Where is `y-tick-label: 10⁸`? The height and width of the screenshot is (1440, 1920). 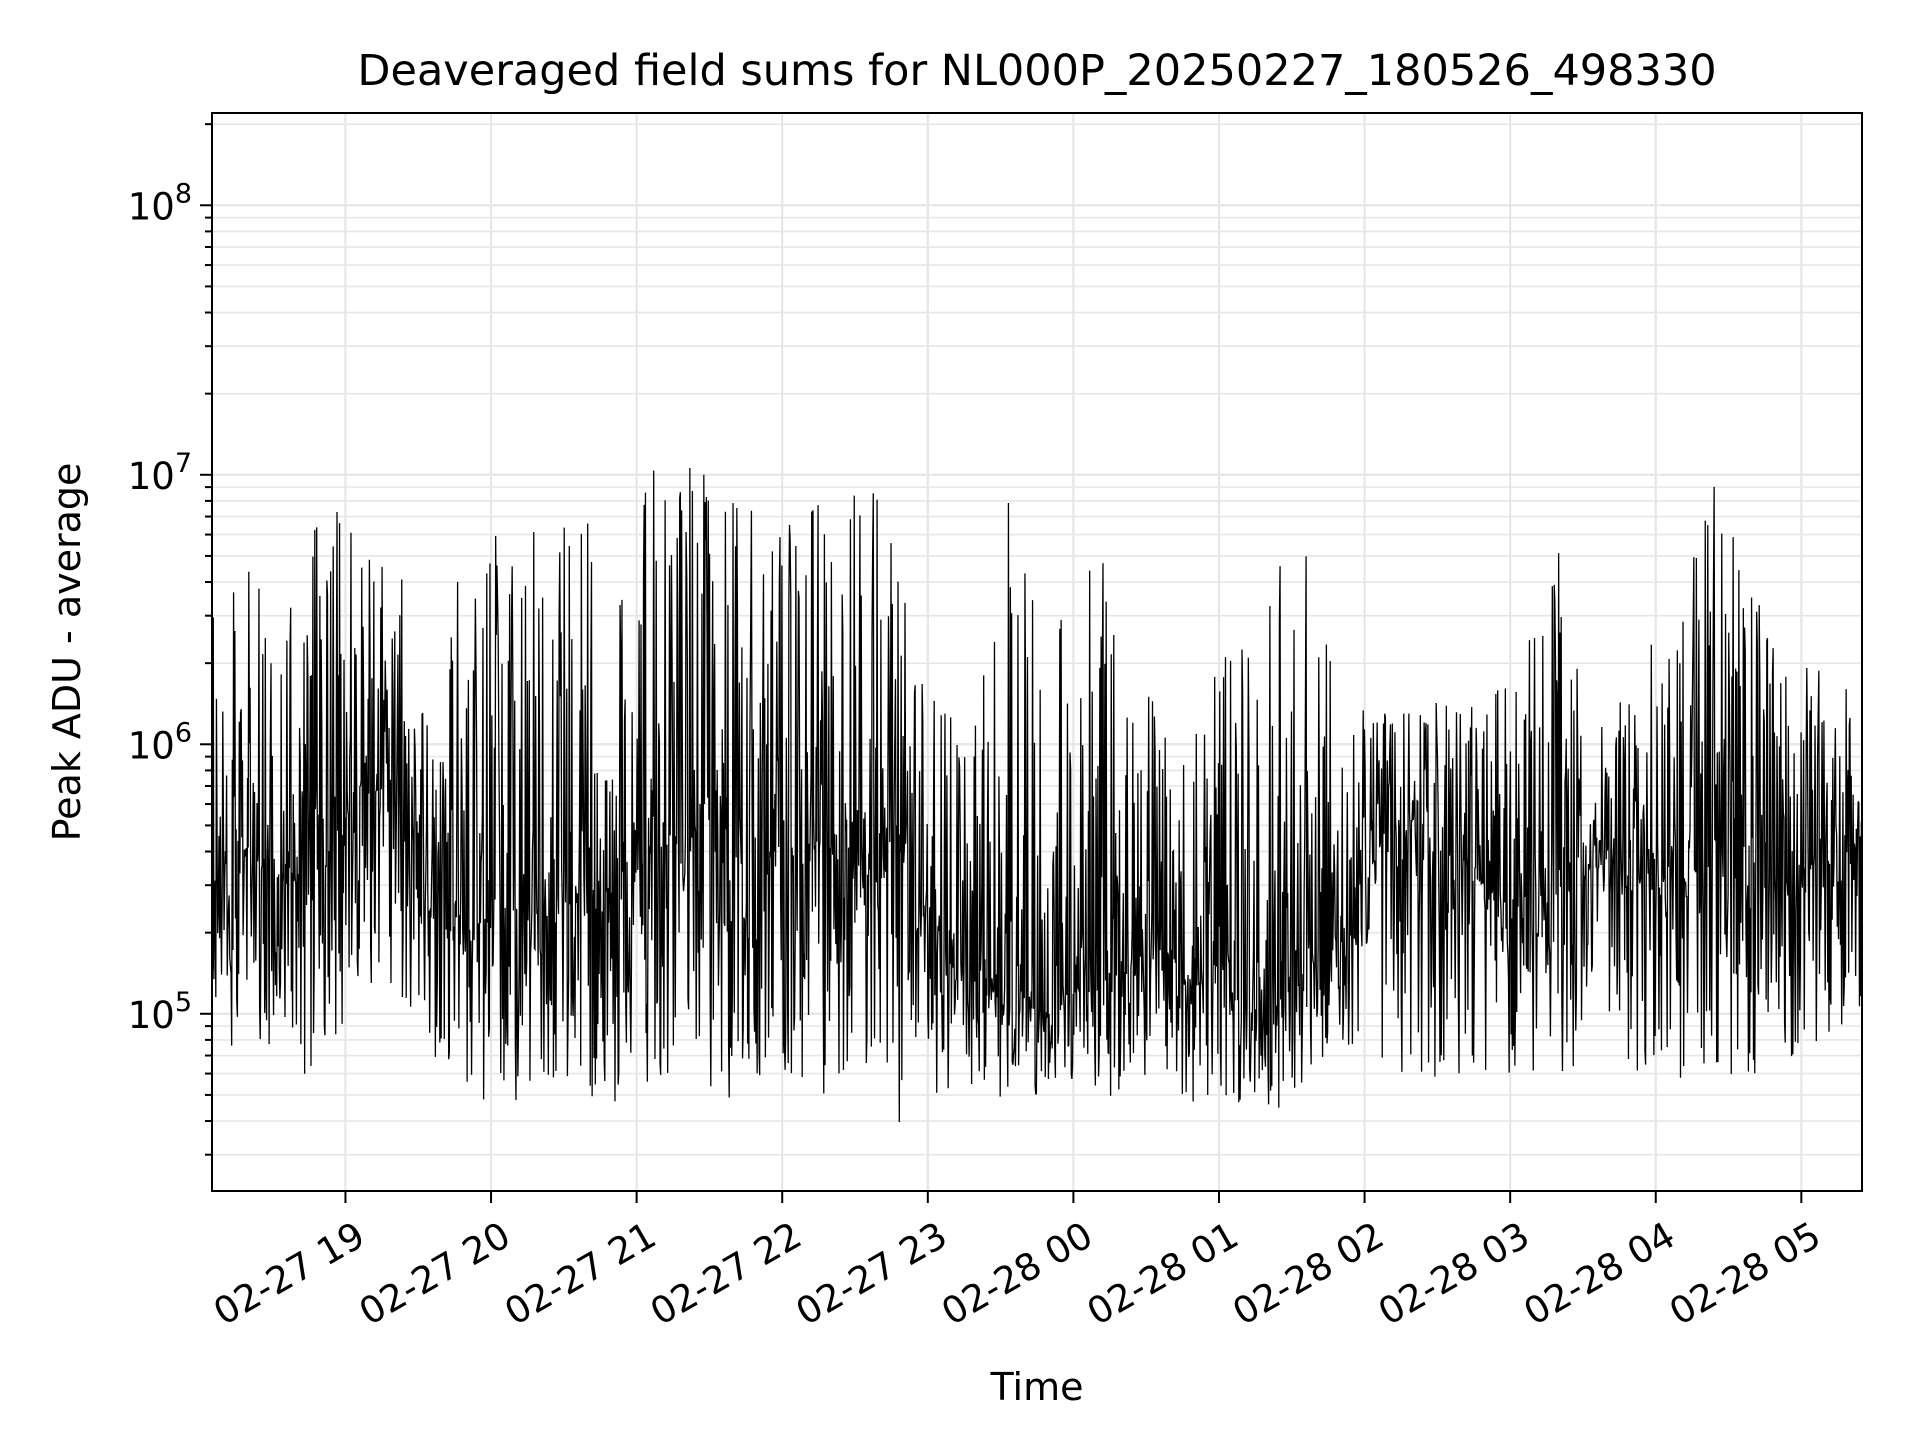
y-tick-label: 10⁸ is located at coordinates (160, 203).